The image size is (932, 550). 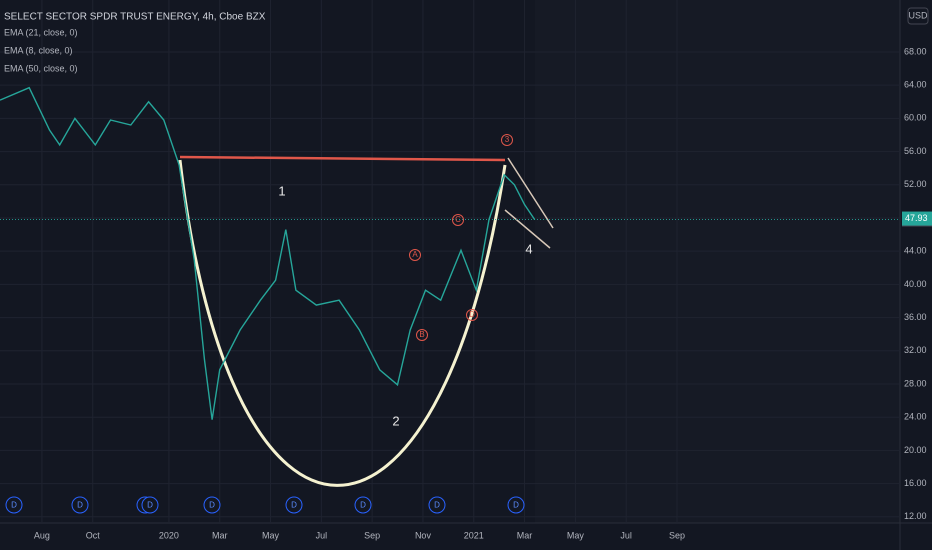 I want to click on annotation: 3, so click(x=507, y=139).